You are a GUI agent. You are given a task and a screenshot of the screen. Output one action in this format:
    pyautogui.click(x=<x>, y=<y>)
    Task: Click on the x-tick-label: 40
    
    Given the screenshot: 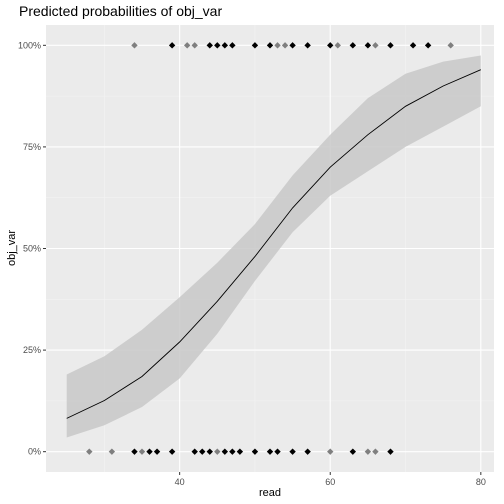 What is the action you would take?
    pyautogui.click(x=180, y=482)
    